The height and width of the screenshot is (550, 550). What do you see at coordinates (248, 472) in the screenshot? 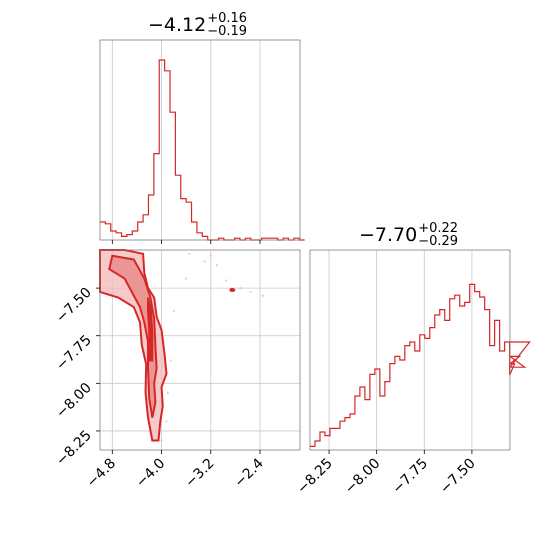
I see `joint-x-tick-label: −2.4` at bounding box center [248, 472].